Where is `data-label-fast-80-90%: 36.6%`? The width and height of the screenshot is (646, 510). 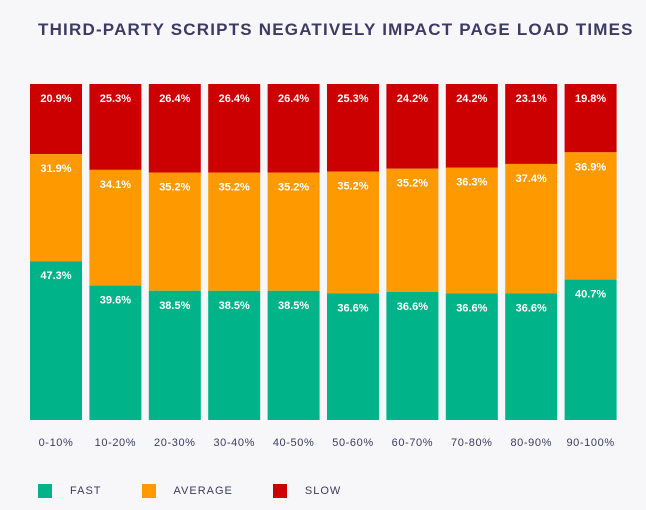
data-label-fast-80-90%: 36.6% is located at coordinates (531, 308).